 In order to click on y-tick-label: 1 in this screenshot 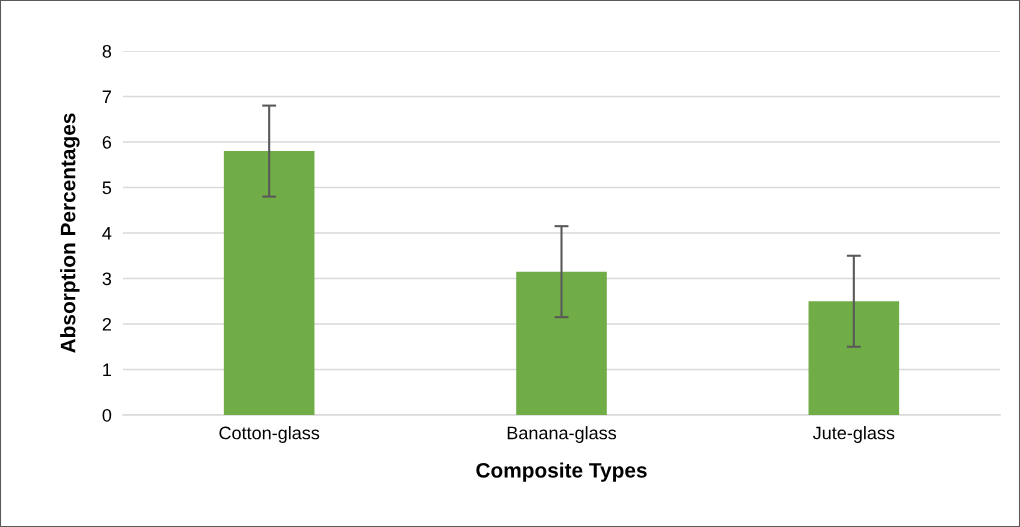, I will do `click(107, 370)`.